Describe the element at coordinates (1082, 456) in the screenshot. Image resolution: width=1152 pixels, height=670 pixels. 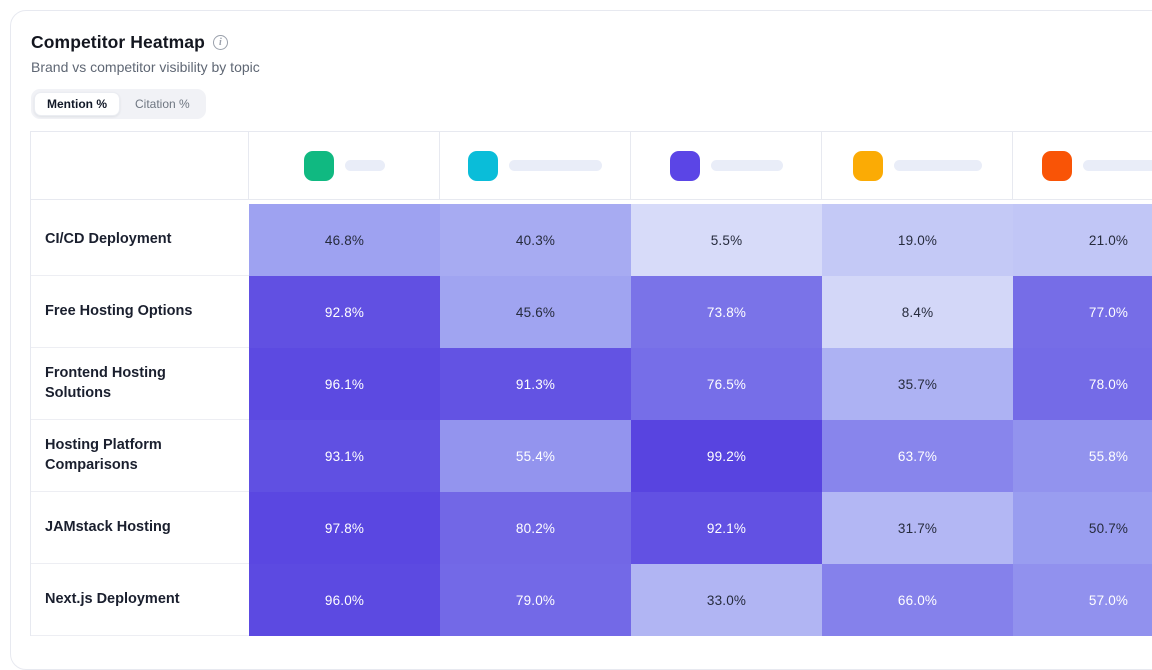
I see `heatmap-cell: 55.8%` at that location.